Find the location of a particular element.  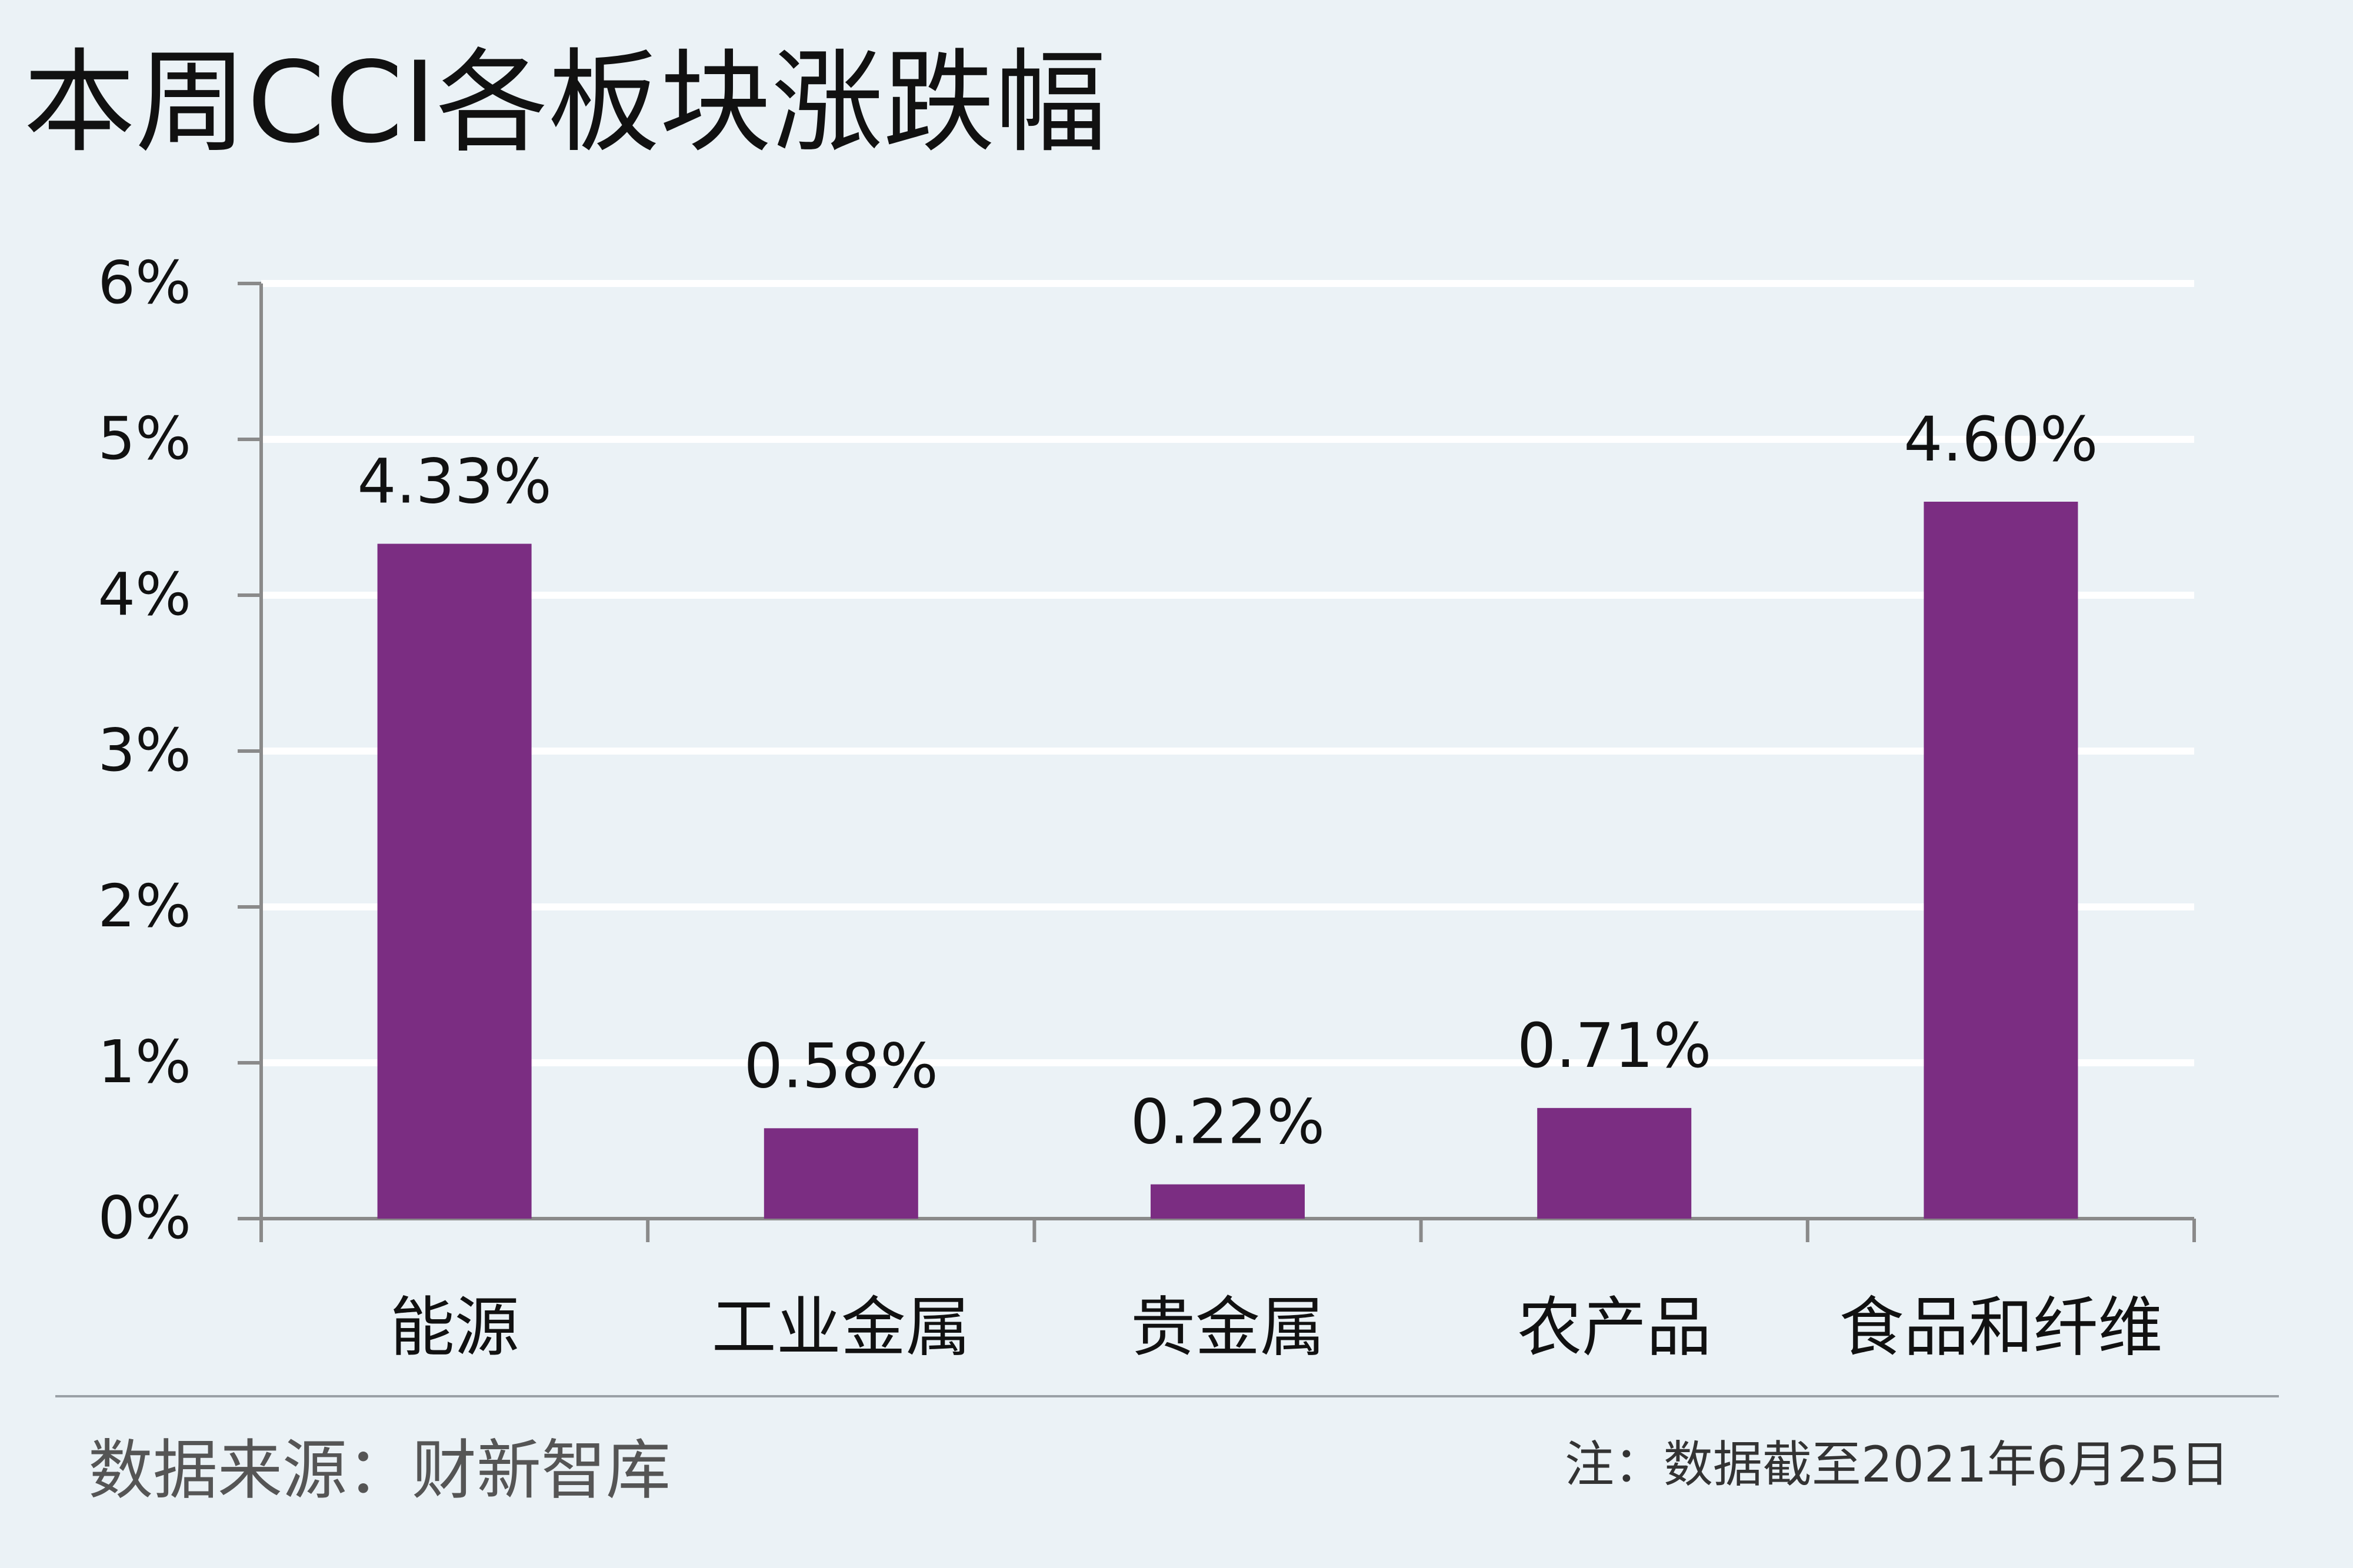

y-tick-label: 0% is located at coordinates (145, 1217).